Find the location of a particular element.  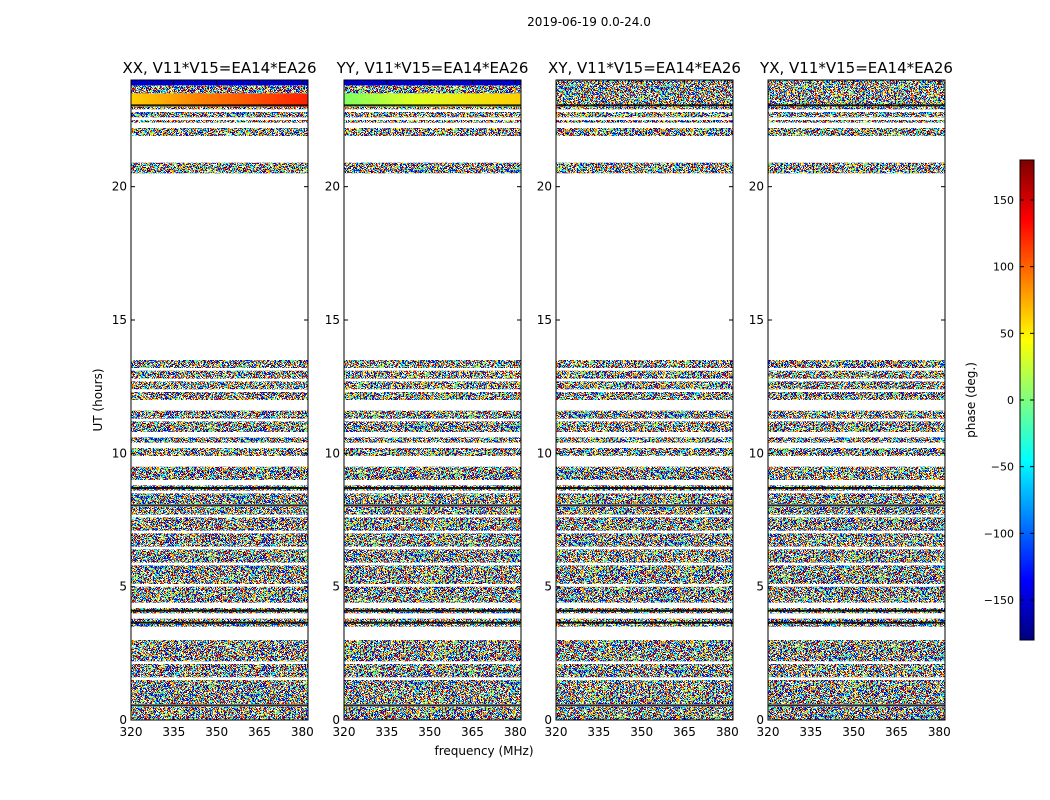

panel-title: XX, V11*V15=EA14*EA26 is located at coordinates (219, 68).